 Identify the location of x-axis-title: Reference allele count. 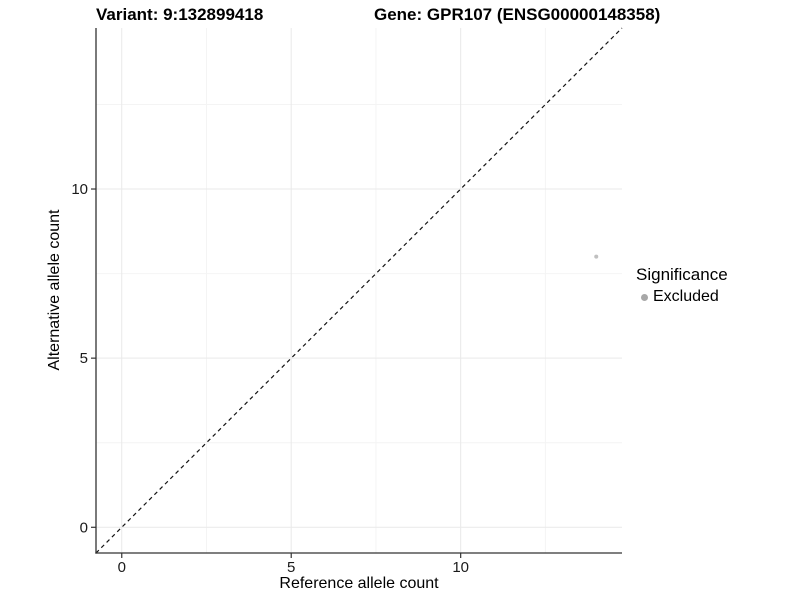
(359, 583).